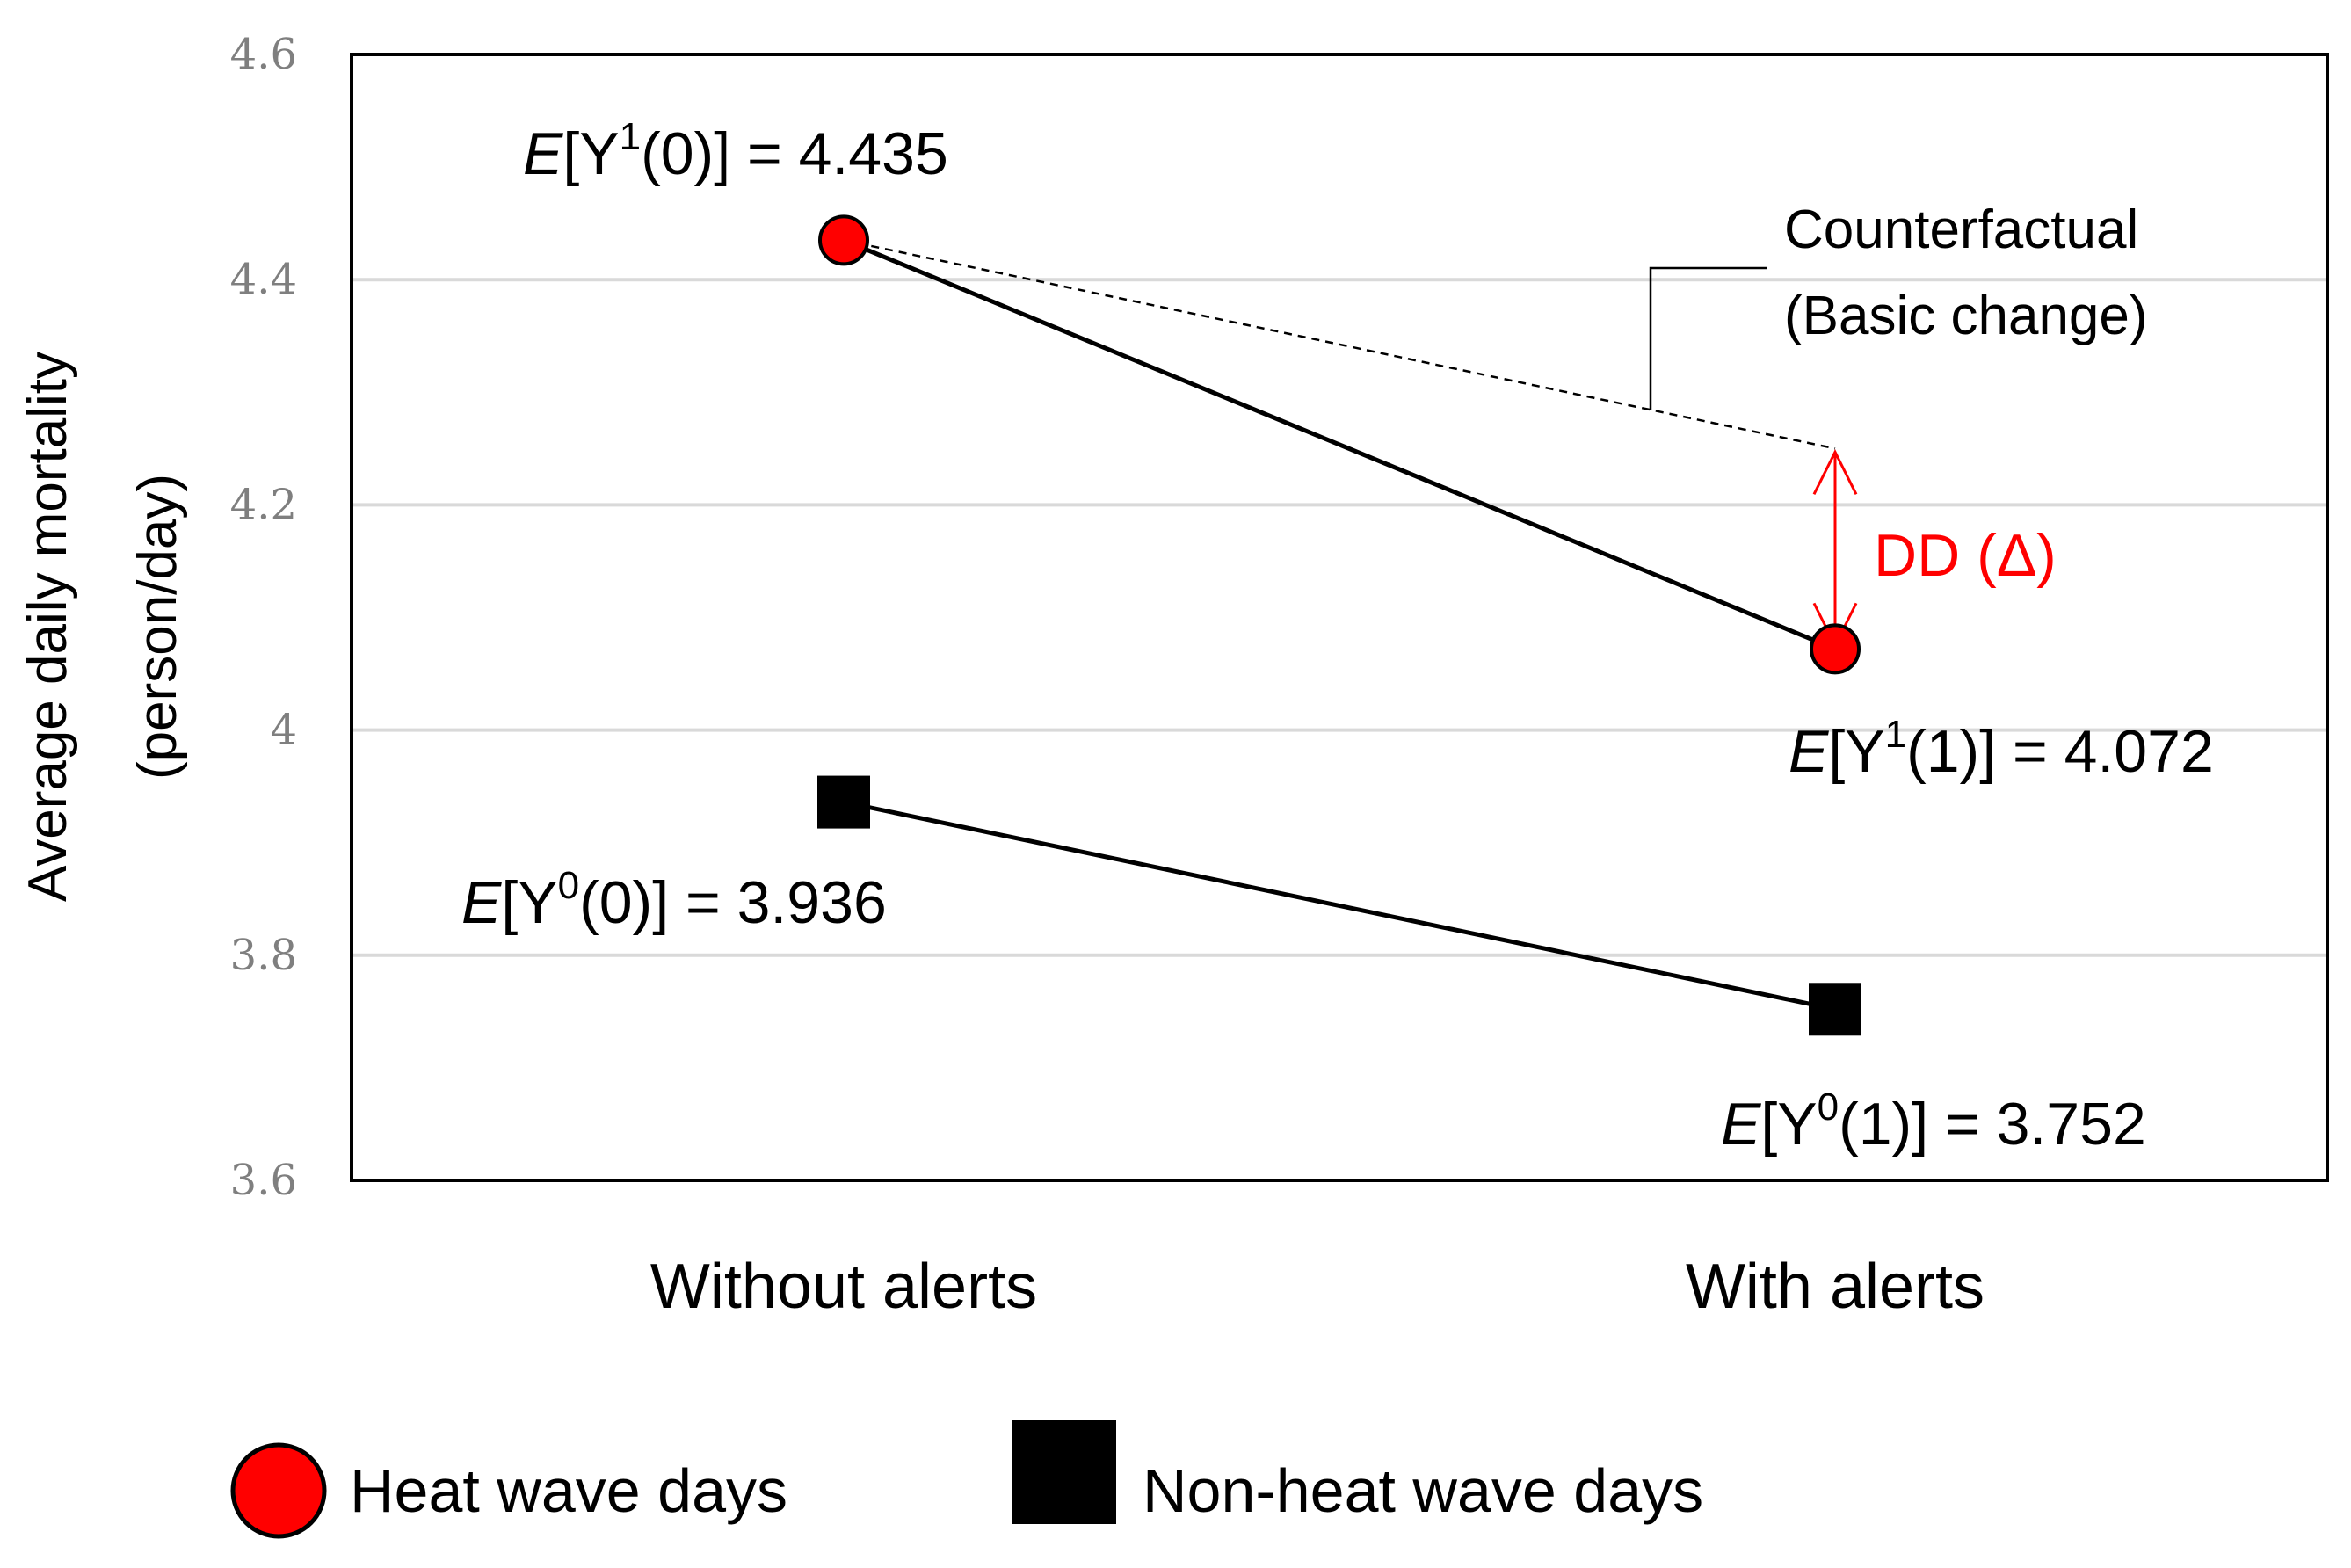 Image resolution: width=2351 pixels, height=1568 pixels. Describe the element at coordinates (1423, 1490) in the screenshot. I see `legend-label-non-heat-wave: Non-heat wave days` at that location.